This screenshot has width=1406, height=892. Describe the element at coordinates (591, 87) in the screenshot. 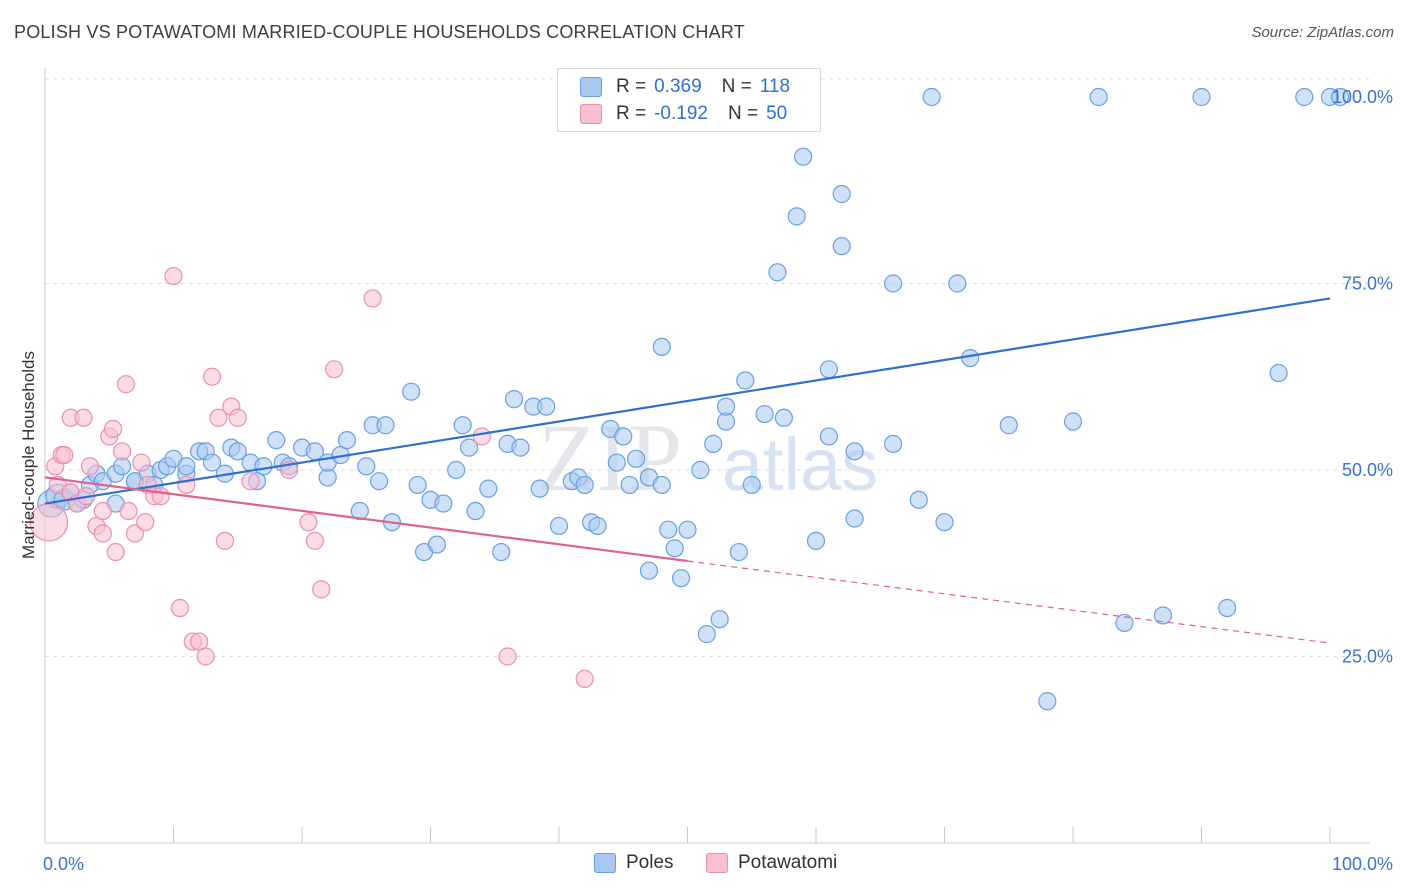

I see `poles-swatch` at that location.